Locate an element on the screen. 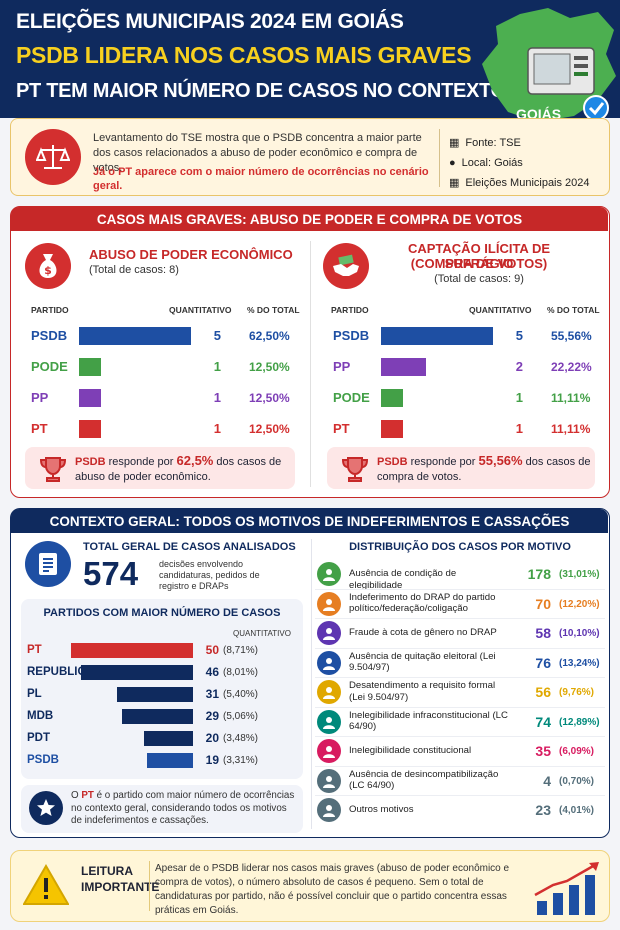 The width and height of the screenshot is (620, 930). captacao-note-pct: 55,56% is located at coordinates (500, 460).